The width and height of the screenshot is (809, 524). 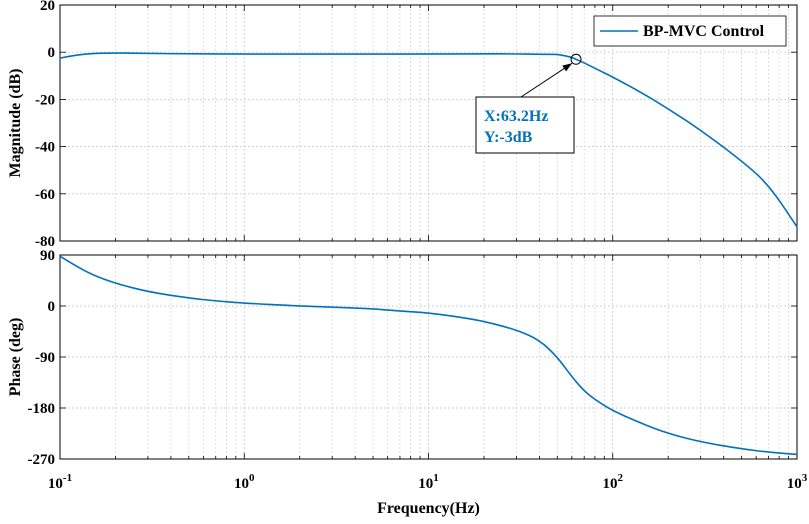 I want to click on x-tick-label: 10¹, so click(x=428, y=482).